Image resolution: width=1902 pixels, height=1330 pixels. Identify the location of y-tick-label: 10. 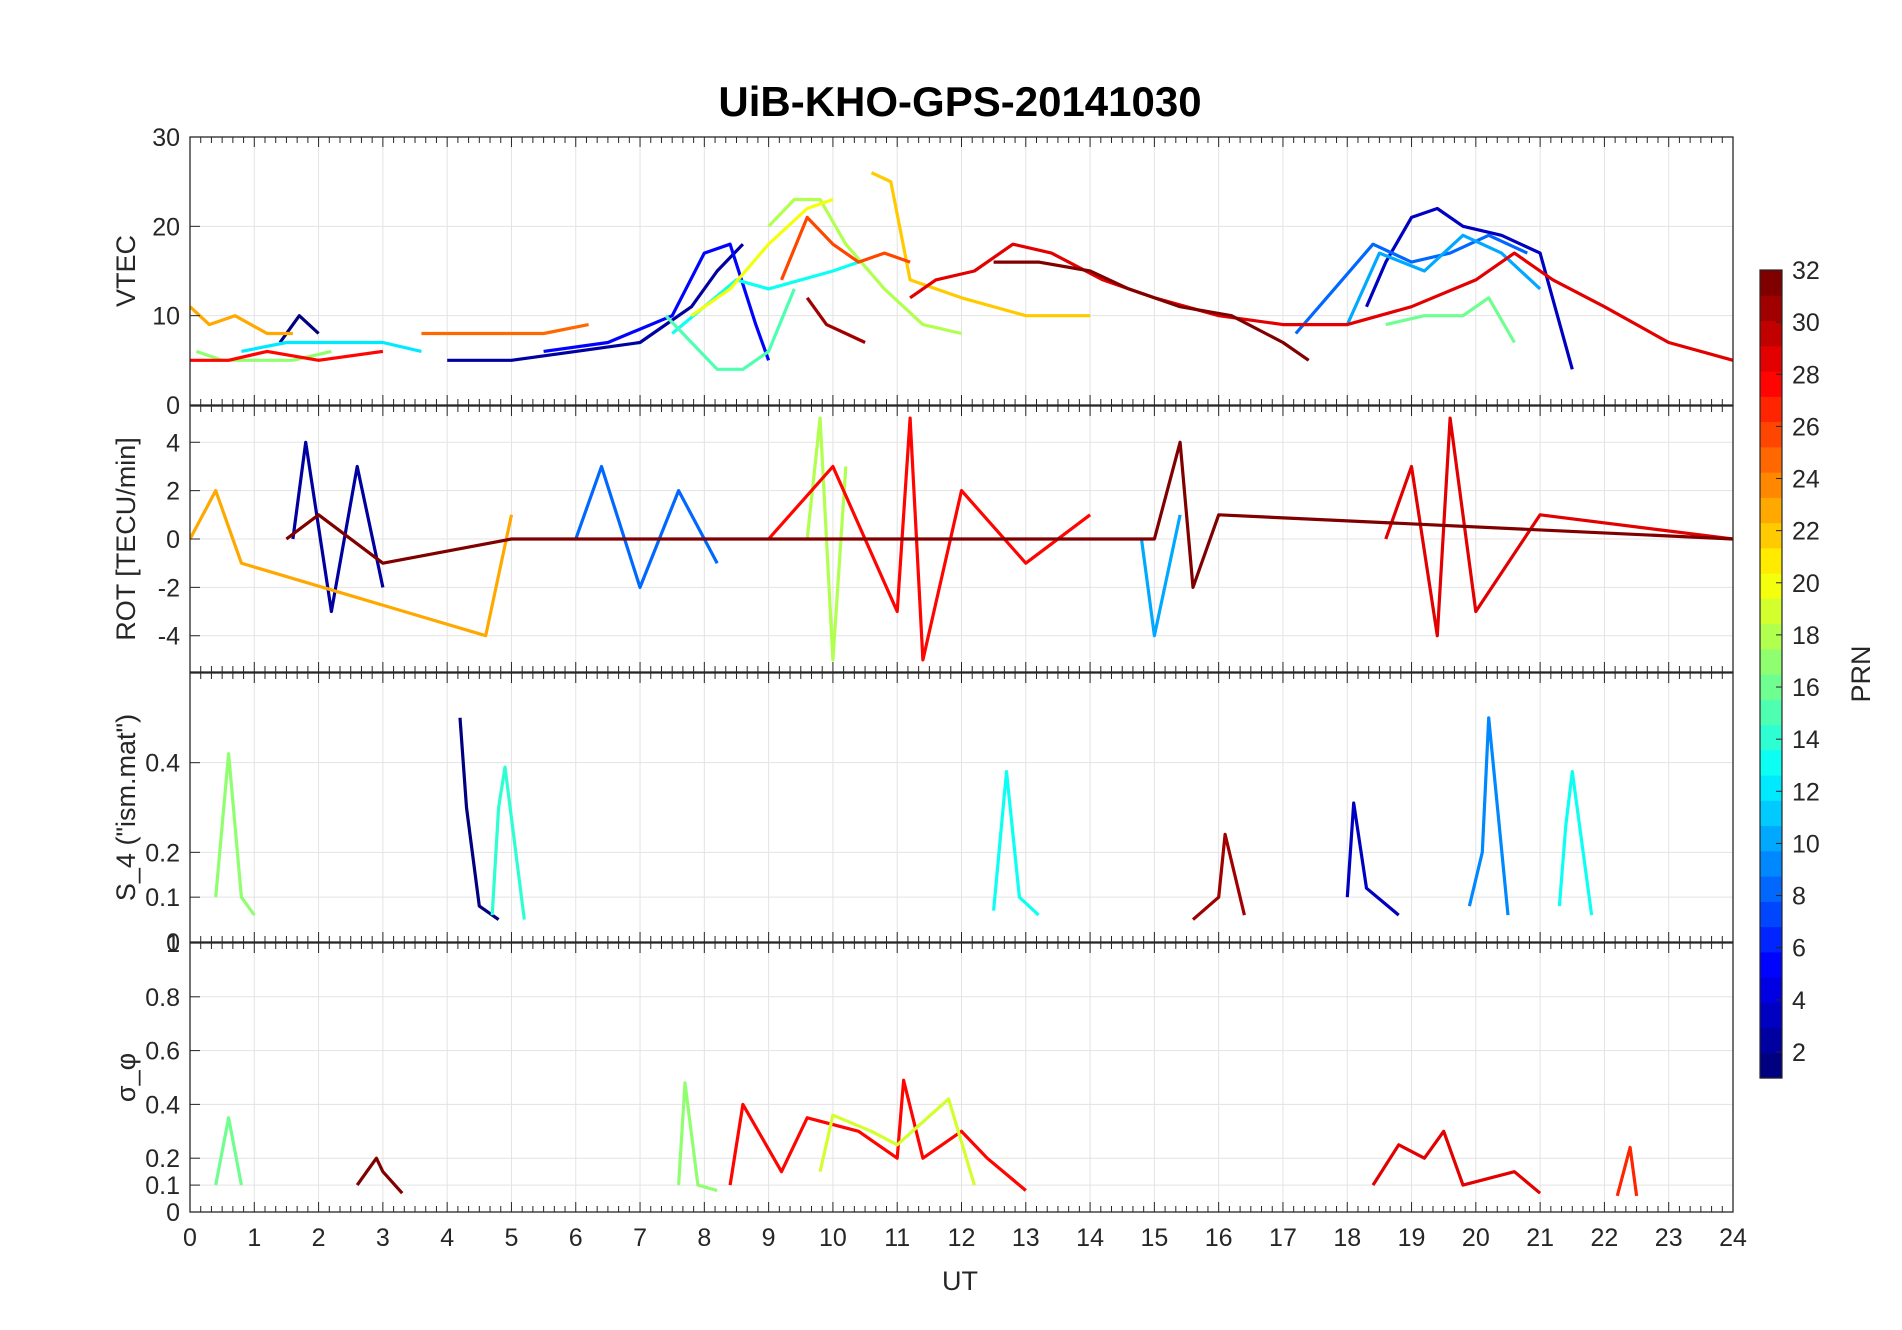
(166, 317).